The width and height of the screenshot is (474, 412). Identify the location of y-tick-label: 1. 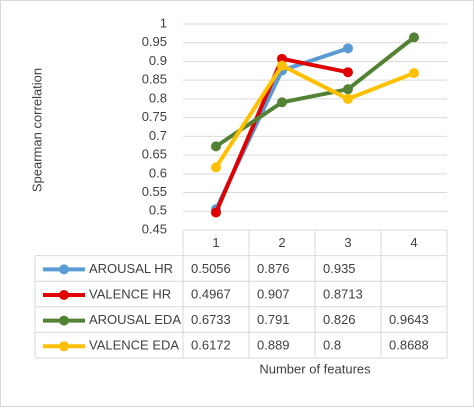
(163, 22).